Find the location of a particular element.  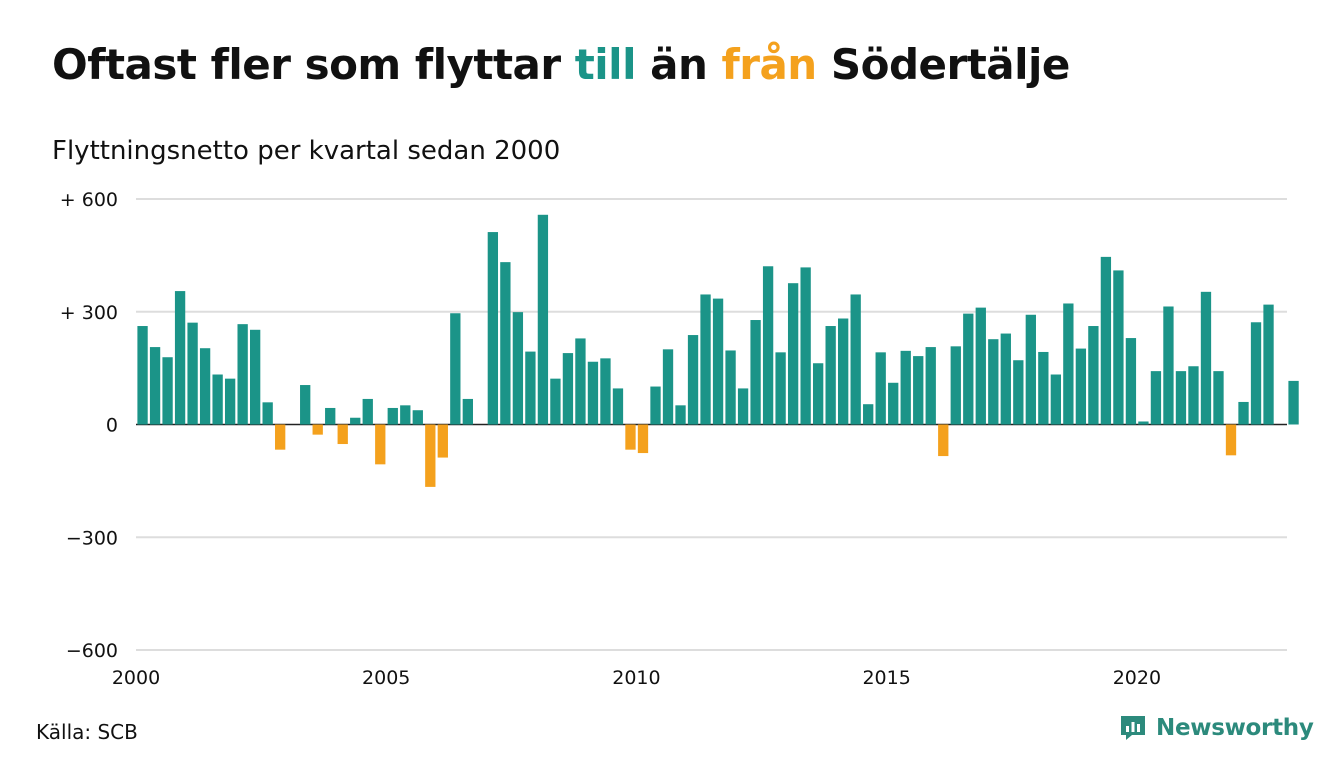

brand-logo: Newsworthy is located at coordinates (1216, 728).